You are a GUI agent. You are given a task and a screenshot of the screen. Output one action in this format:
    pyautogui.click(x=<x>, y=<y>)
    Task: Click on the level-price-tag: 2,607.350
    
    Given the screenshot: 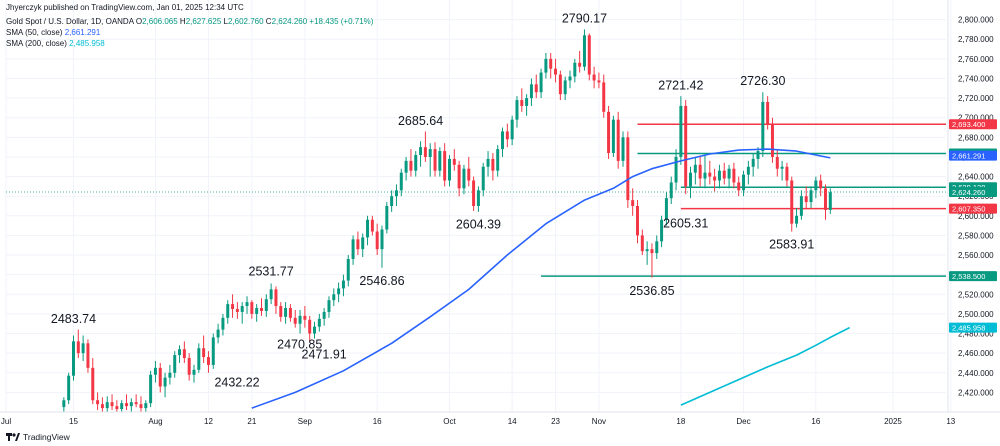 What is the action you would take?
    pyautogui.click(x=973, y=208)
    